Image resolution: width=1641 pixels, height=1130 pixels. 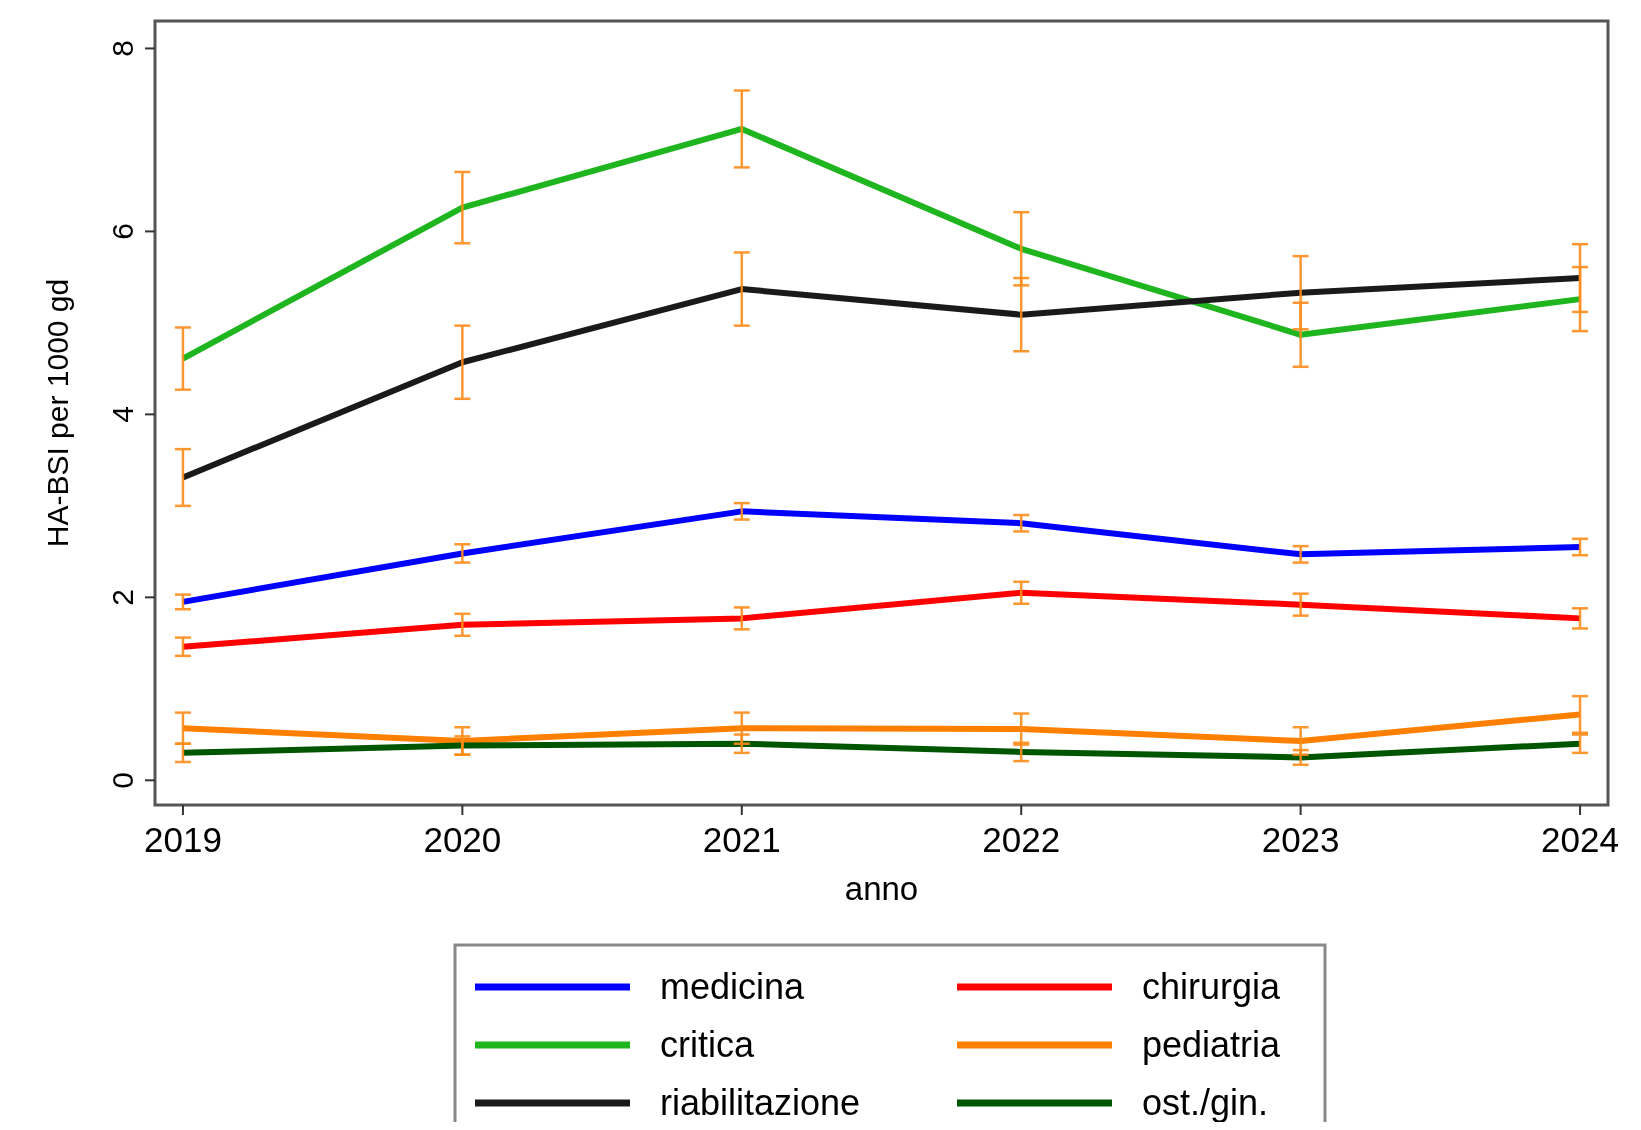 What do you see at coordinates (733, 986) in the screenshot?
I see `legend-label: medicina` at bounding box center [733, 986].